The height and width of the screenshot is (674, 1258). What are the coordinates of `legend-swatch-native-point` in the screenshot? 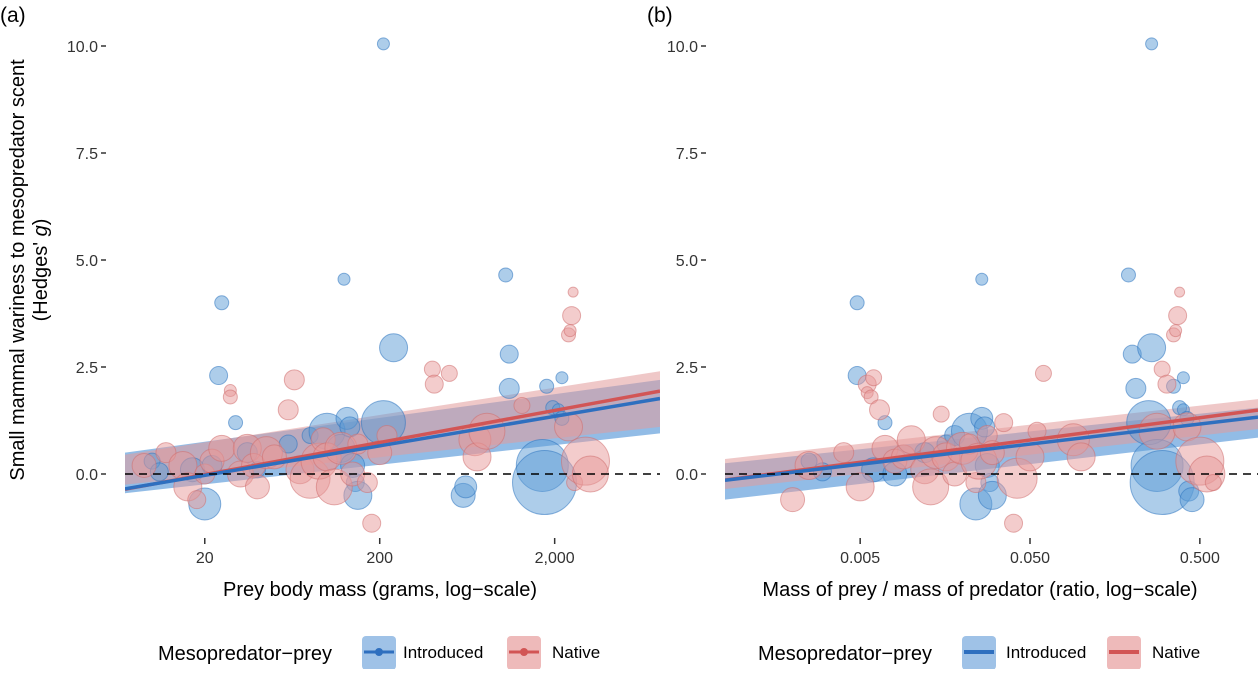 It's located at (524, 652).